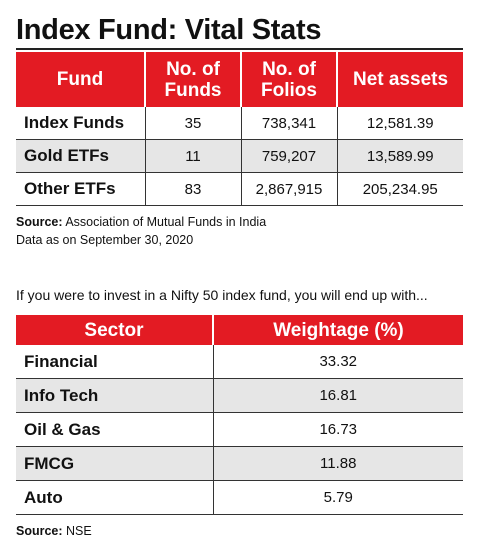 The height and width of the screenshot is (547, 480). Describe the element at coordinates (115, 362) in the screenshot. I see `sector-name: Financial` at that location.